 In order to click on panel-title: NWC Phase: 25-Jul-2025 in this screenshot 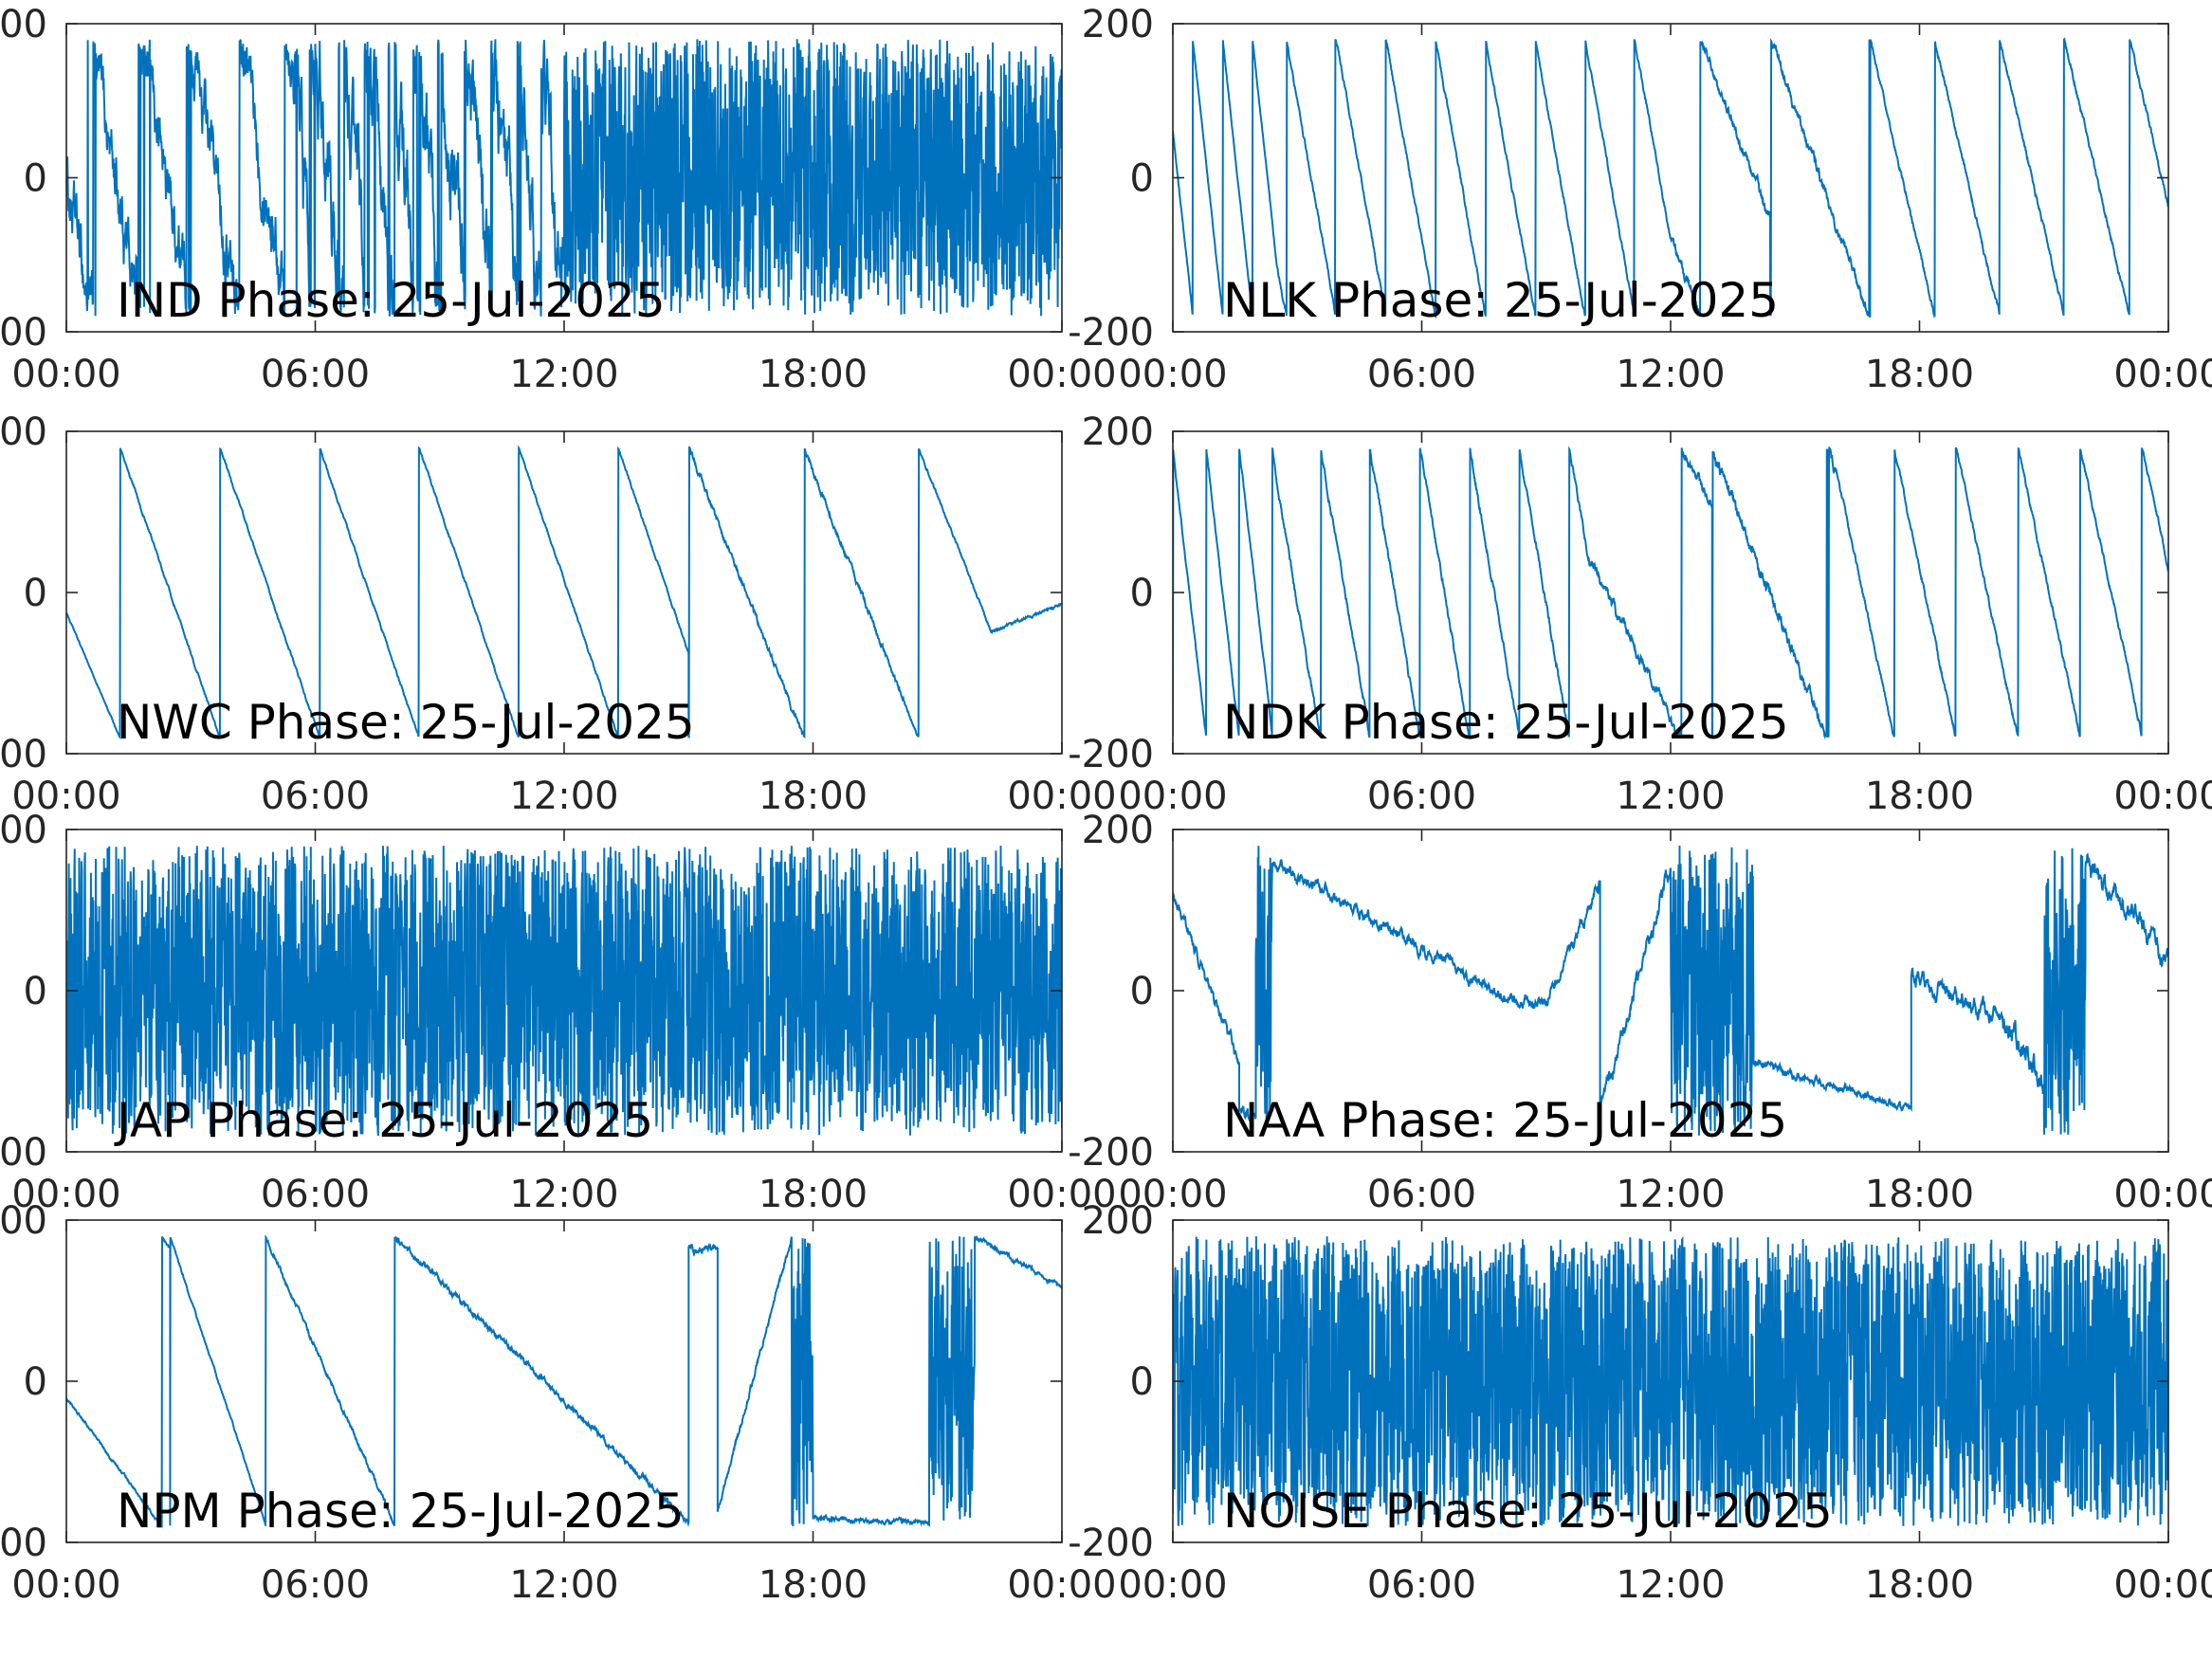, I will do `click(406, 722)`.